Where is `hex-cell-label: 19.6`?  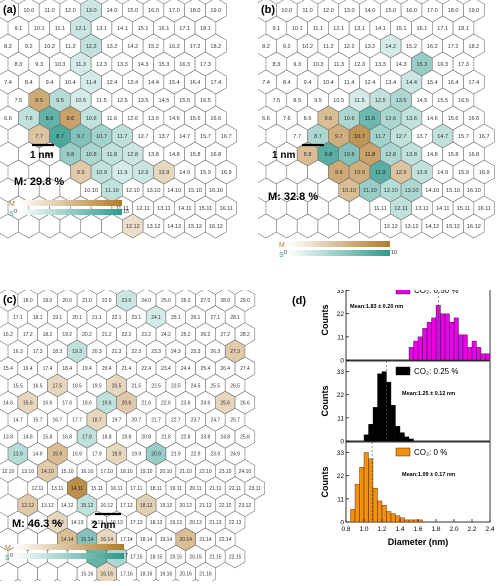 hex-cell-label: 19.6 is located at coordinates (107, 403).